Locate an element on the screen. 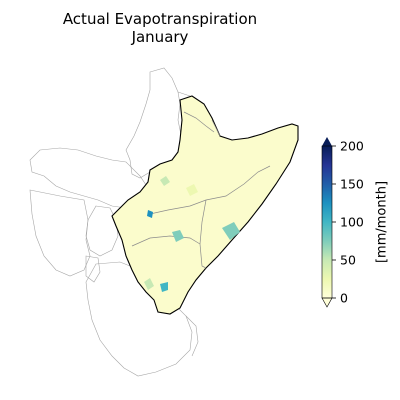  rwanda-burundi-outline is located at coordinates (93, 269).